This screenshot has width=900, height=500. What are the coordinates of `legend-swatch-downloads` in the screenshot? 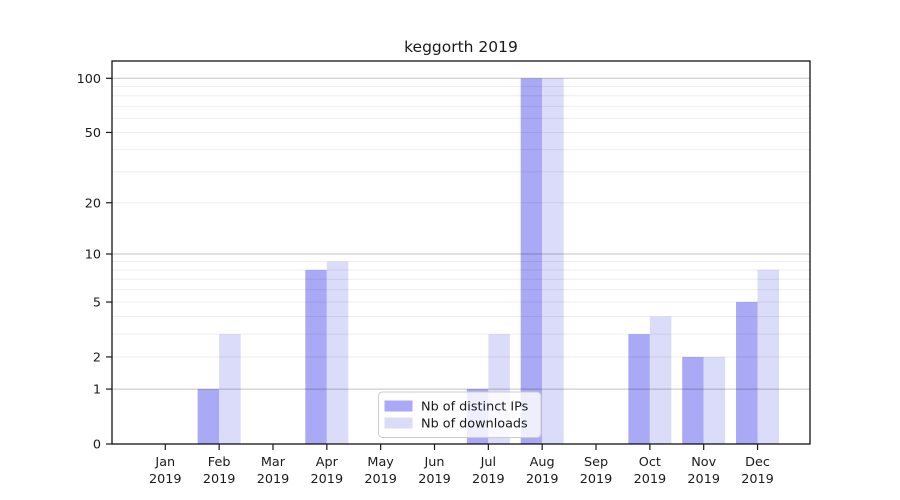 It's located at (398, 423).